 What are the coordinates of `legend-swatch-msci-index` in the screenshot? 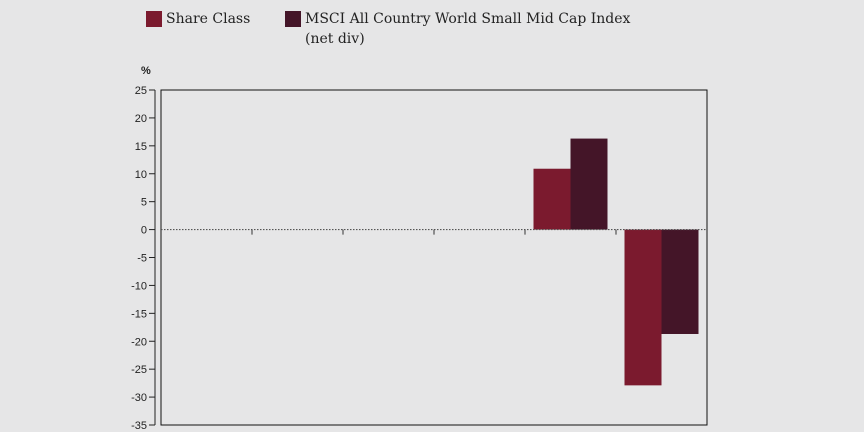 It's located at (293, 19).